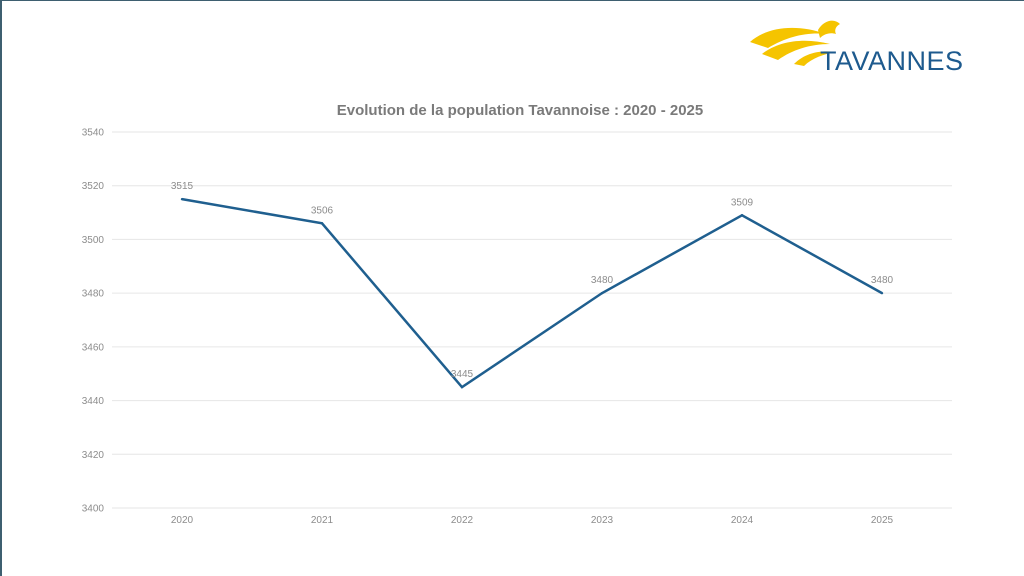 The height and width of the screenshot is (576, 1024). I want to click on logo-text: TAVANNES, so click(892, 61).